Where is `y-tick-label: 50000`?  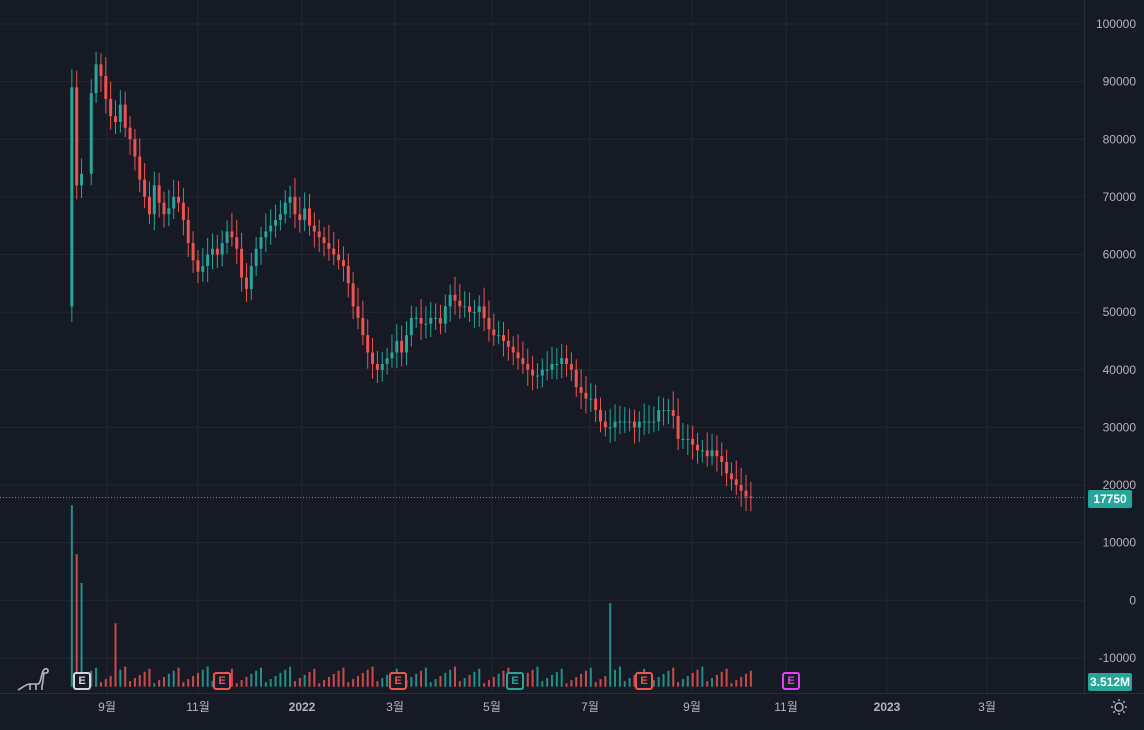 y-tick-label: 50000 is located at coordinates (1120, 312).